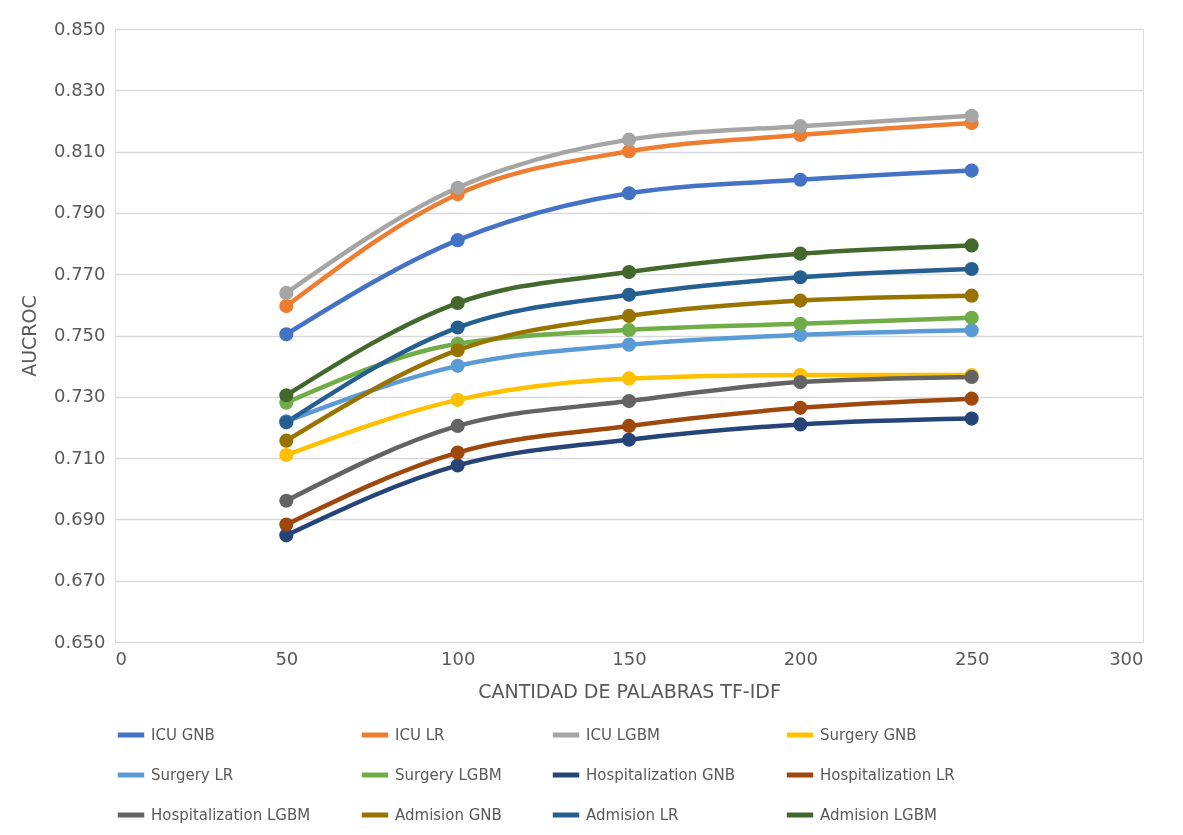 This screenshot has height=835, width=1183. I want to click on legend-label: Surgery LR, so click(192, 775).